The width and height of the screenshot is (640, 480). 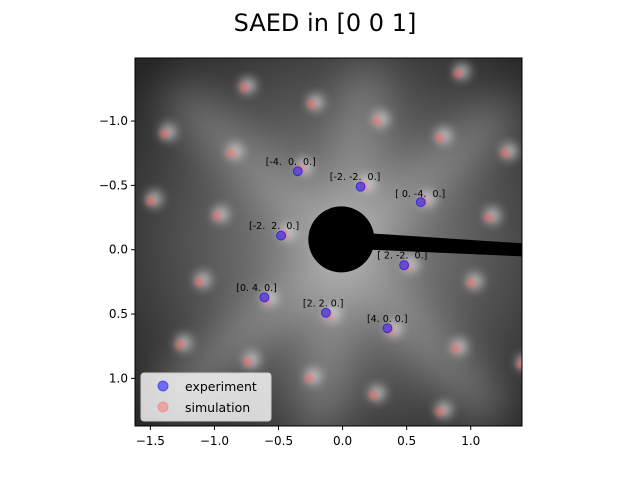 What do you see at coordinates (342, 441) in the screenshot?
I see `x-tick-label: 0.0` at bounding box center [342, 441].